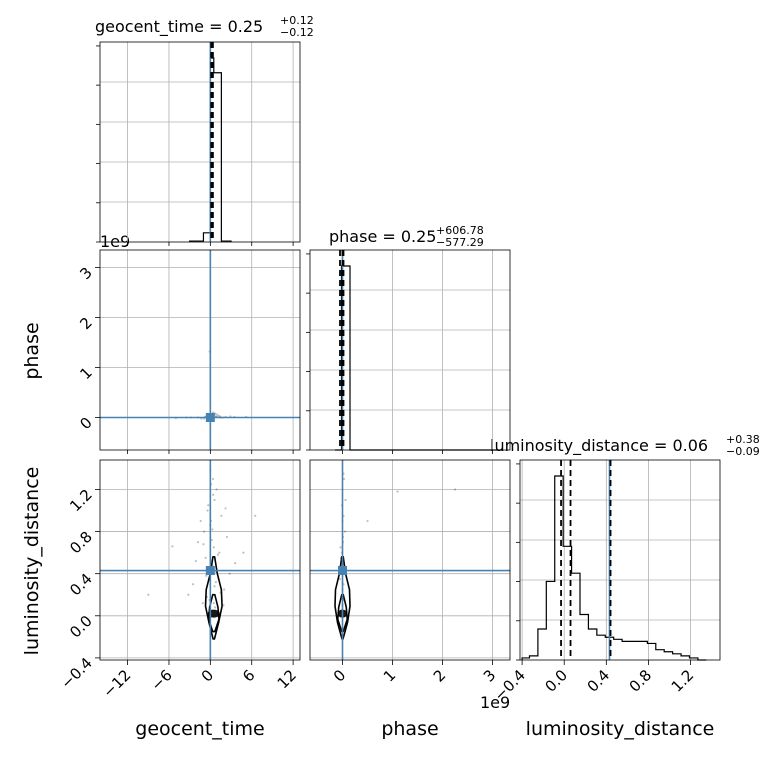  Describe the element at coordinates (743, 439) in the screenshot. I see `title-luminosity-distance-sup: +0.38` at that location.